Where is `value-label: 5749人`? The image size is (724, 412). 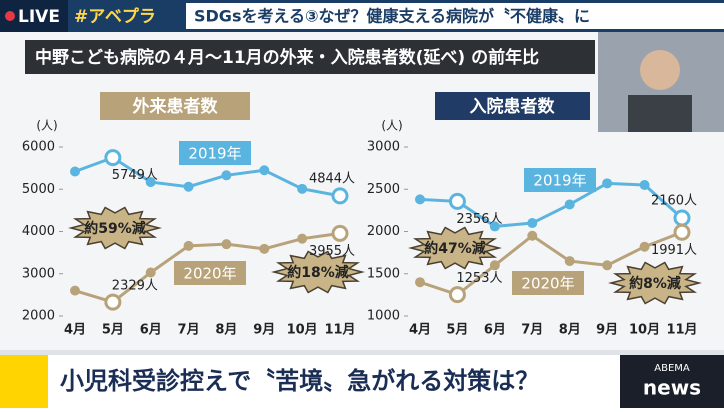 value-label: 5749人 is located at coordinates (135, 175).